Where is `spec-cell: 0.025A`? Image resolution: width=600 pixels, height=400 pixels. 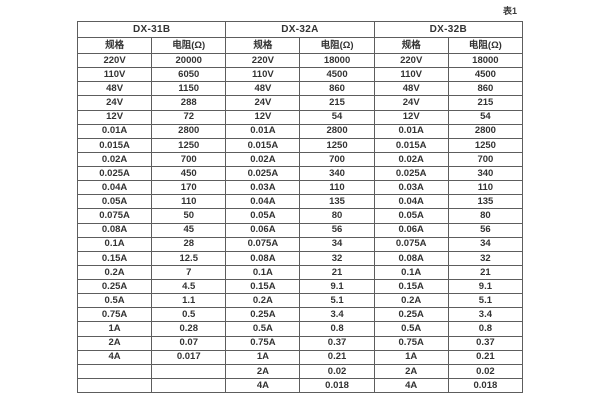
spec-cell: 0.025A is located at coordinates (114, 173).